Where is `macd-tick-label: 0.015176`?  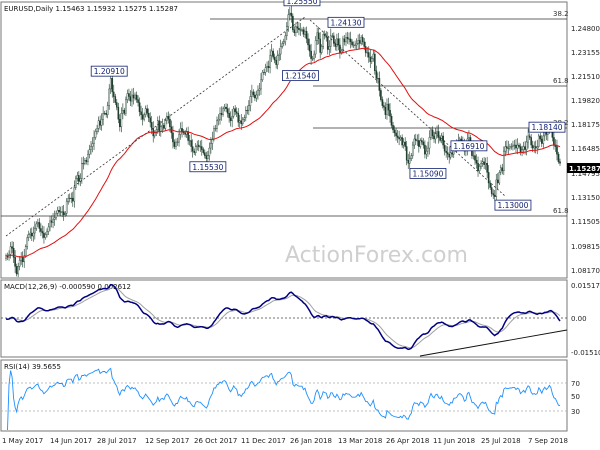 macd-tick-label: 0.015176 is located at coordinates (585, 286).